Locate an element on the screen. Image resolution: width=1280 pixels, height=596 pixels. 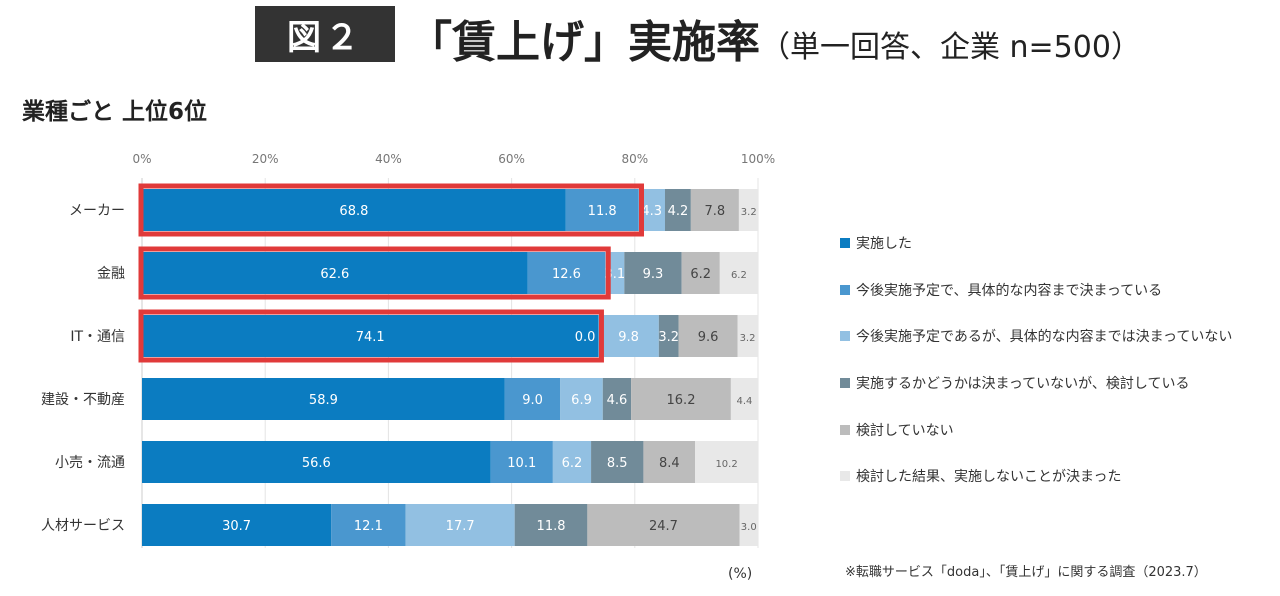
data-label: 9.0 is located at coordinates (532, 400).